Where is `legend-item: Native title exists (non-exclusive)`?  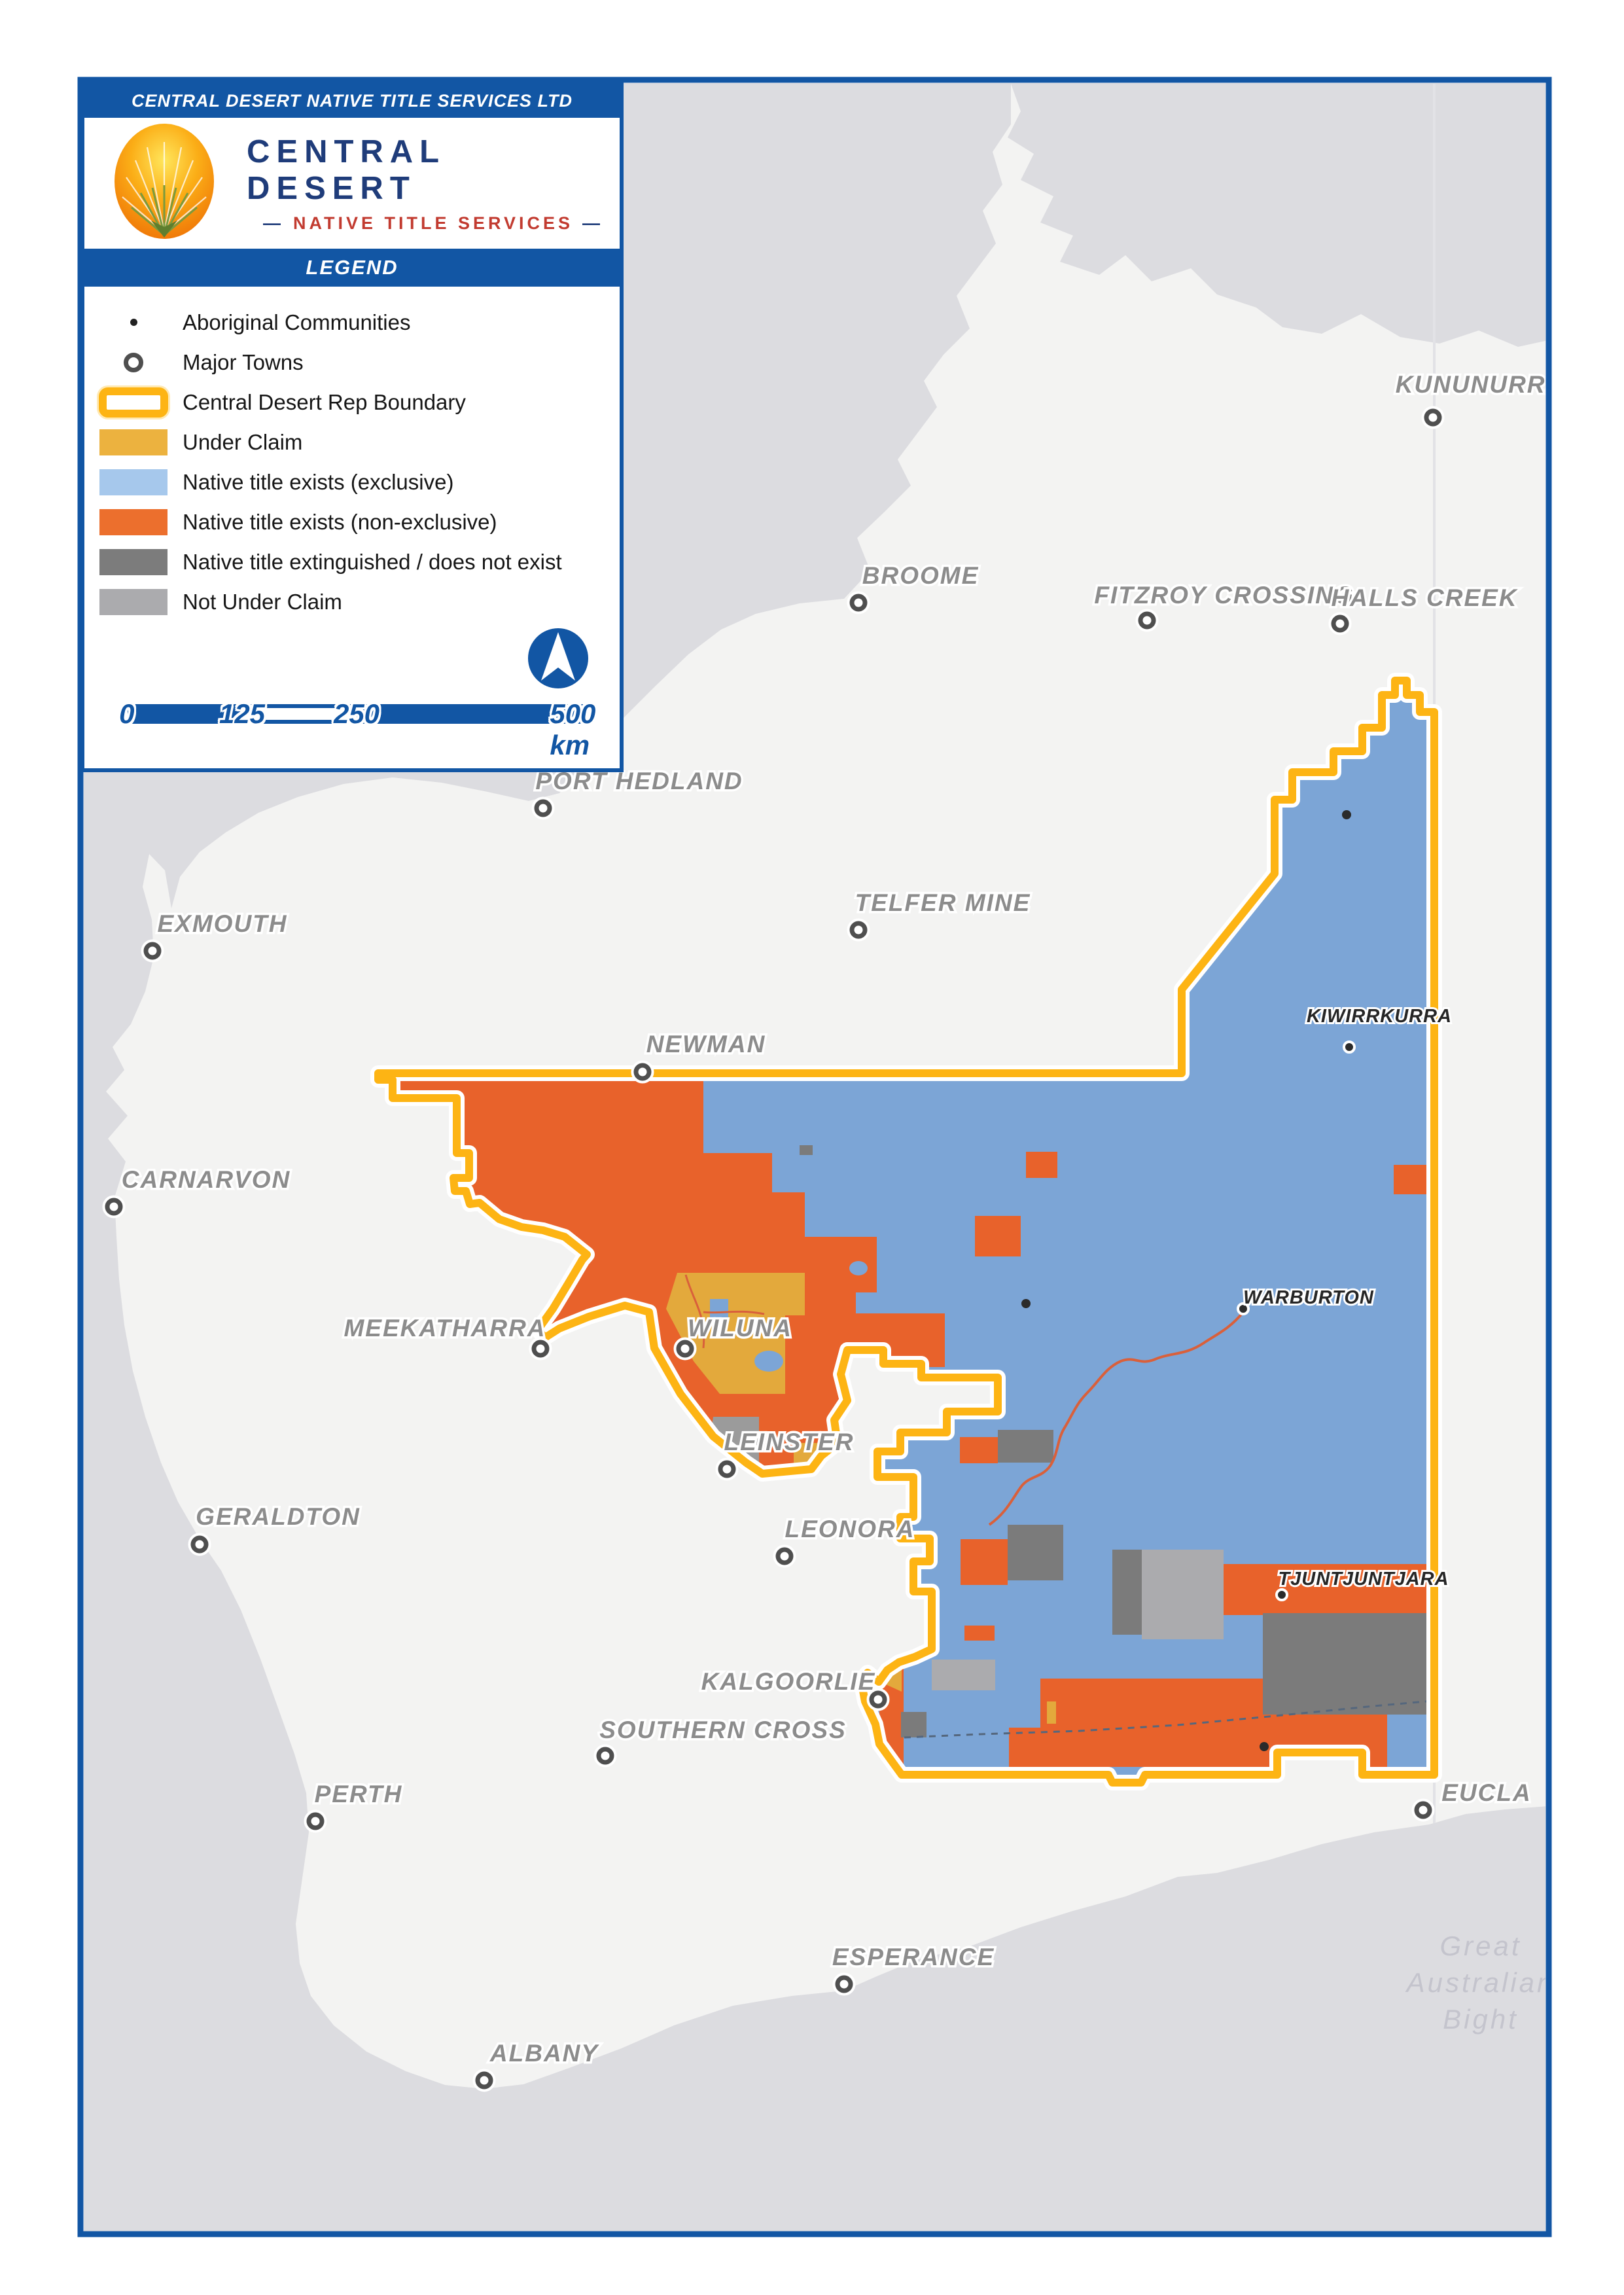
legend-item: Native title exists (non-exclusive) is located at coordinates (352, 522).